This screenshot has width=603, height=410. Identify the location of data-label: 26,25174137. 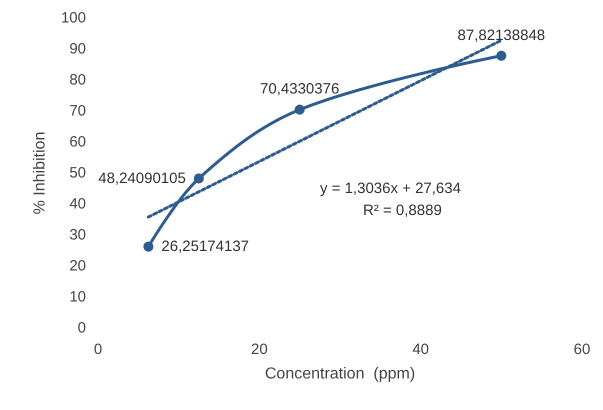
(205, 247).